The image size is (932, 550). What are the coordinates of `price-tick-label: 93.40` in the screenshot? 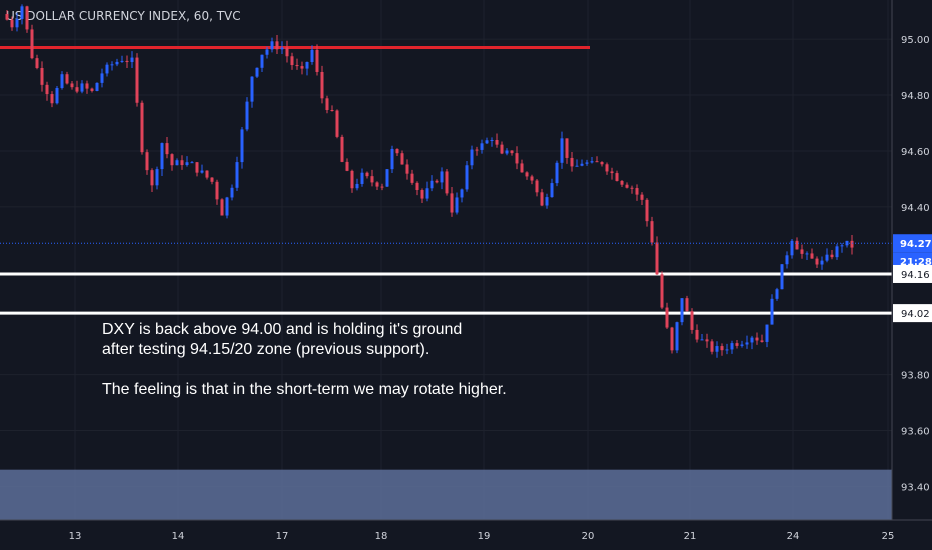 It's located at (915, 487).